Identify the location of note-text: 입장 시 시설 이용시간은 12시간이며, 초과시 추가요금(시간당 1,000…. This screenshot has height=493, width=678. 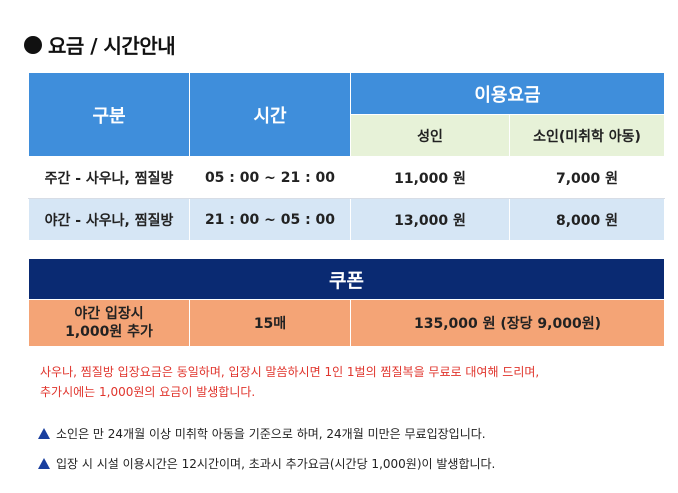
(276, 464).